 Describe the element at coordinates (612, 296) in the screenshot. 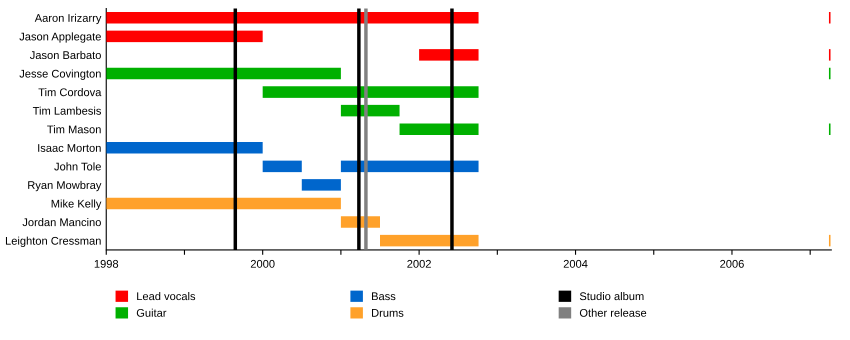

I see `legend-label: Studio album` at that location.